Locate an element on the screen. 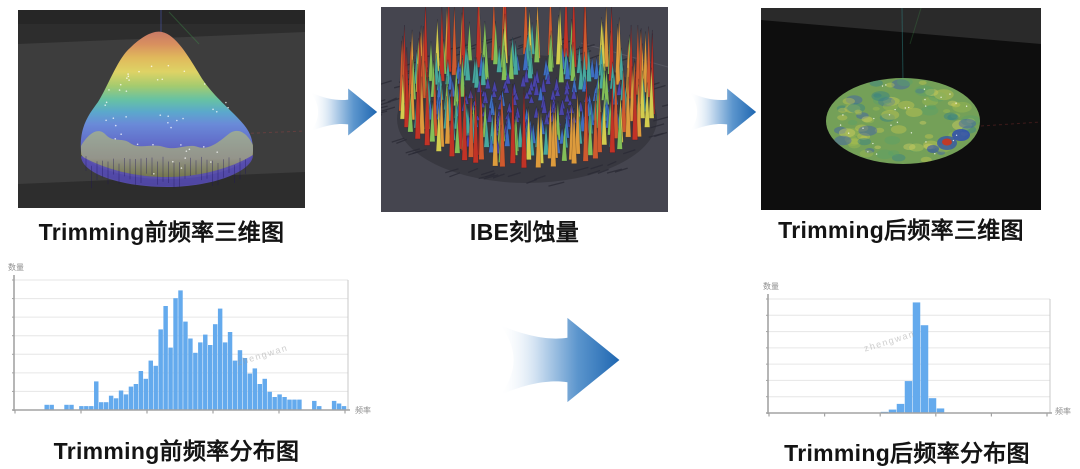 The image size is (1080, 469). surface-plot-after-graphic is located at coordinates (901, 109).